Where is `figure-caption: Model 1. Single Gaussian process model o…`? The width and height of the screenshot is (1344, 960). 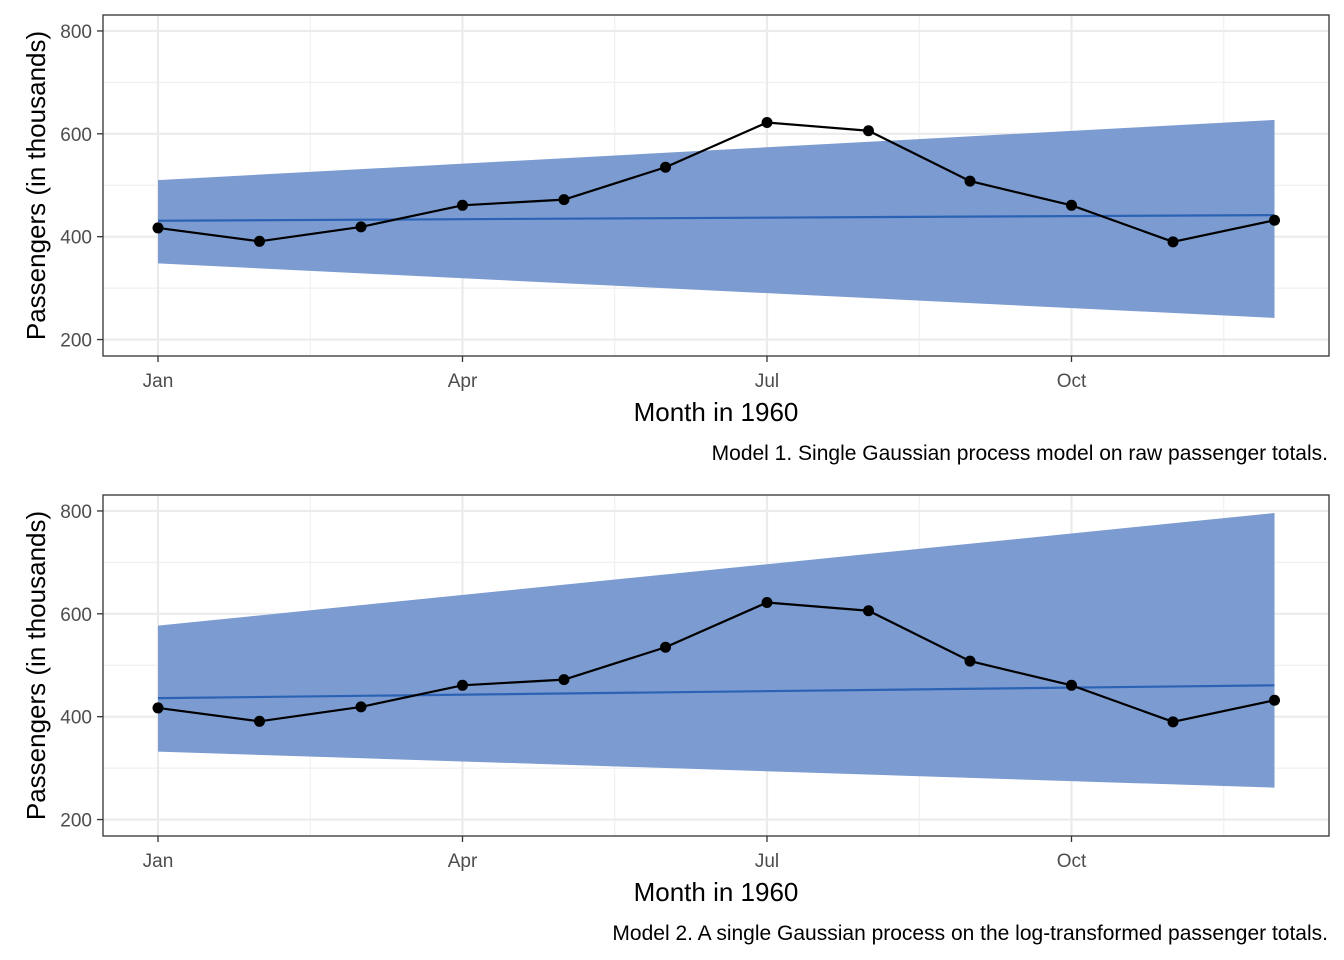 figure-caption: Model 1. Single Gaussian process model o… is located at coordinates (1020, 453).